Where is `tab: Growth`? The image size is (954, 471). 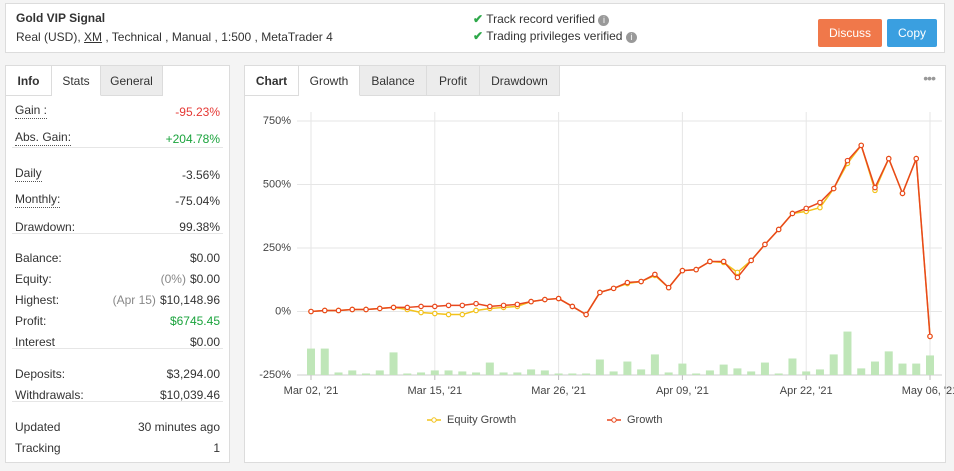 tab: Growth is located at coordinates (329, 81).